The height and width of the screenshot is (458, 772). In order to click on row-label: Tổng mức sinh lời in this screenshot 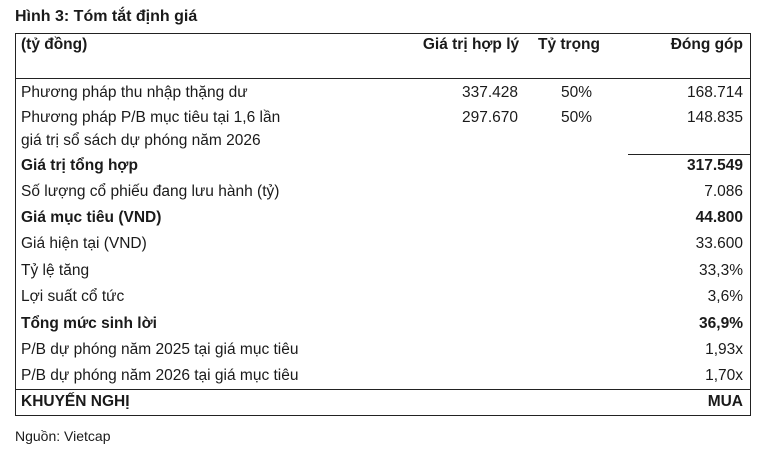, I will do `click(89, 323)`.